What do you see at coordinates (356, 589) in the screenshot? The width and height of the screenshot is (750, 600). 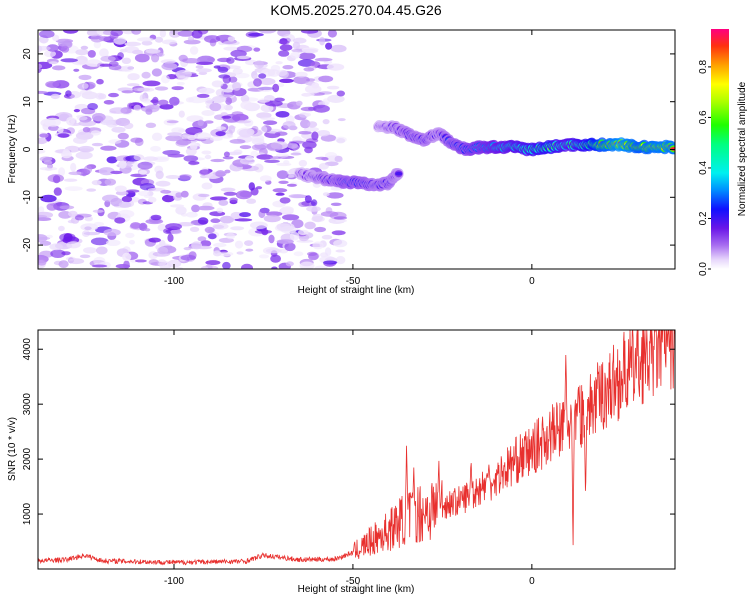 I see `snr-x-axis-label: Height of straight line (km)` at bounding box center [356, 589].